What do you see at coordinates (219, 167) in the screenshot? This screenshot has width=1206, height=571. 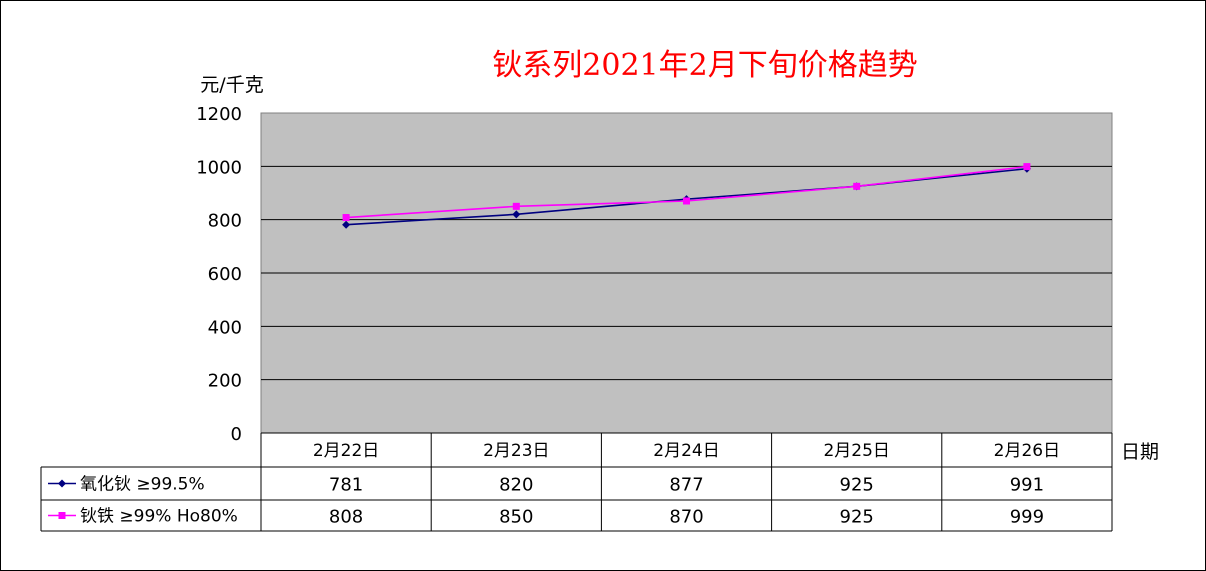 I see `y-tick-label: 1000` at bounding box center [219, 167].